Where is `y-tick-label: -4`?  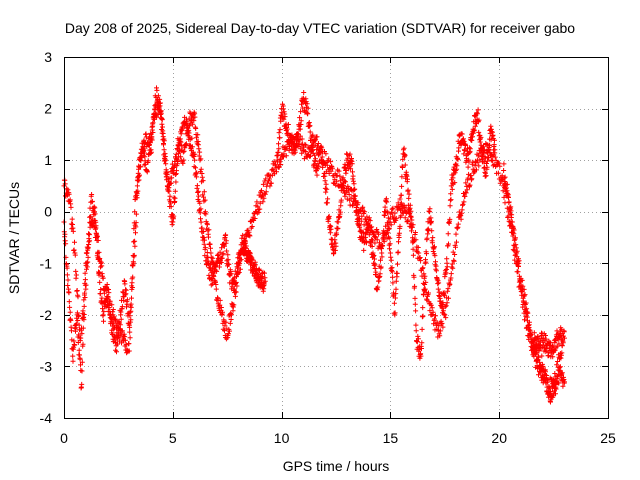 y-tick-label: -4 is located at coordinates (46, 418).